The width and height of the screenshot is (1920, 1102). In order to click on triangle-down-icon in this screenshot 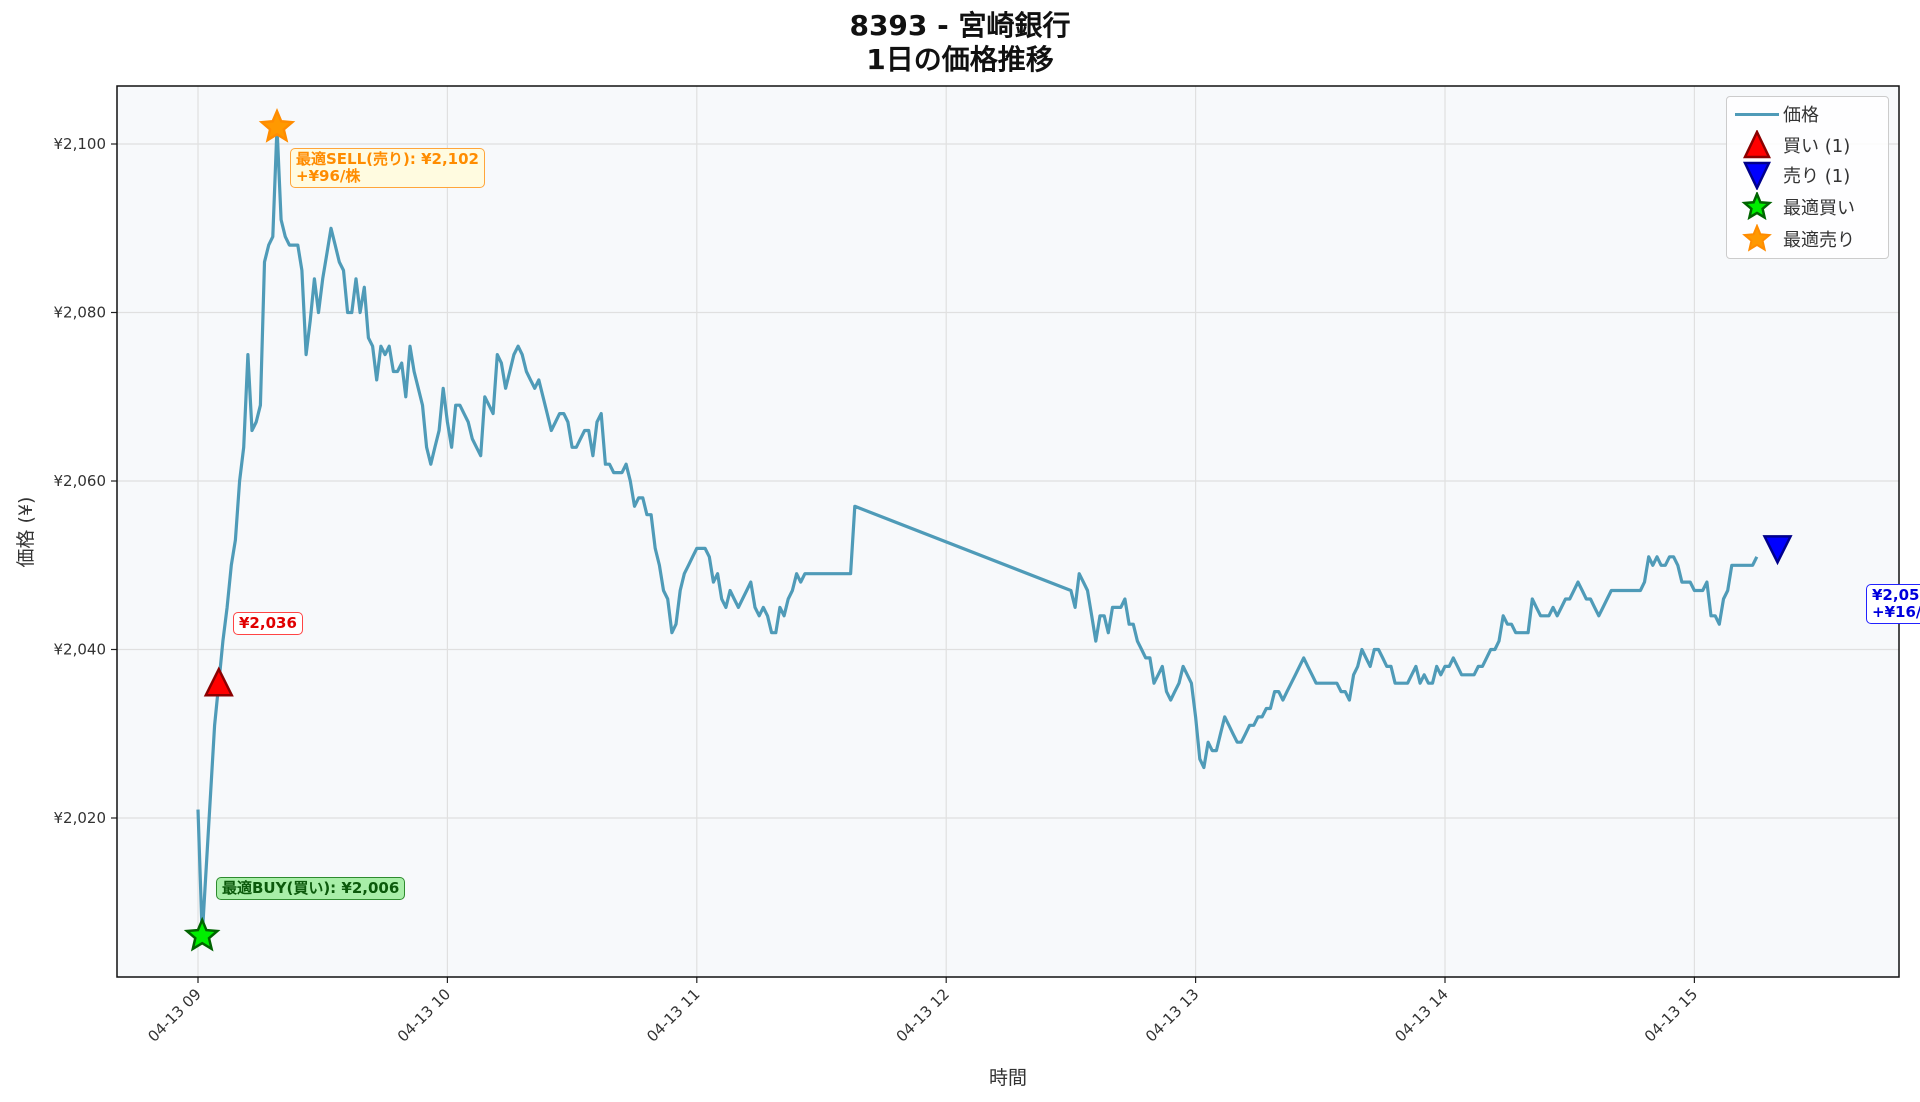, I will do `click(1755, 175)`.